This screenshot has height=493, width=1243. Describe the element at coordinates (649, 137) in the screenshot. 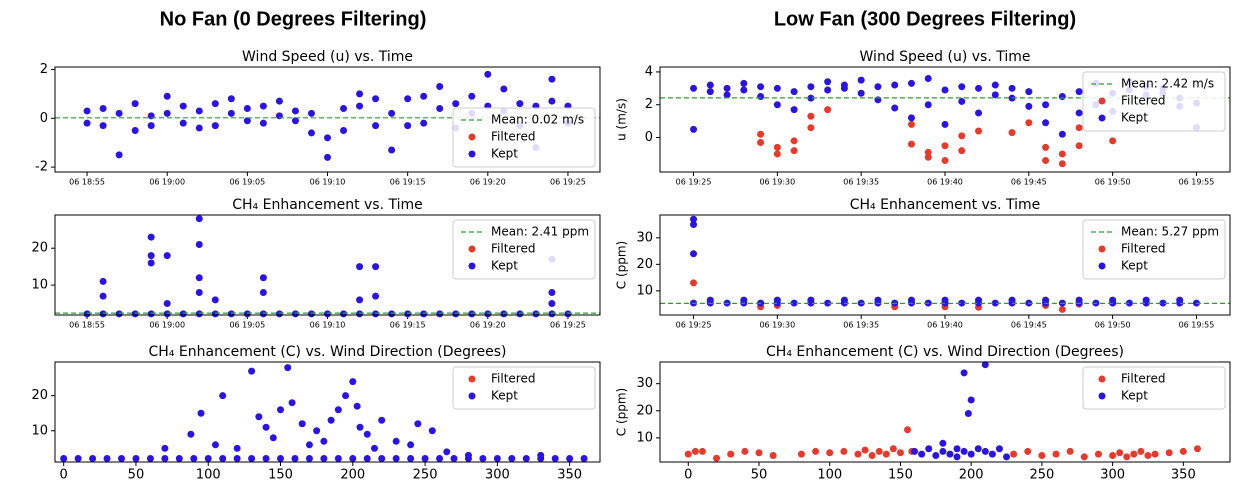

I see `y-tick-label: 0` at that location.